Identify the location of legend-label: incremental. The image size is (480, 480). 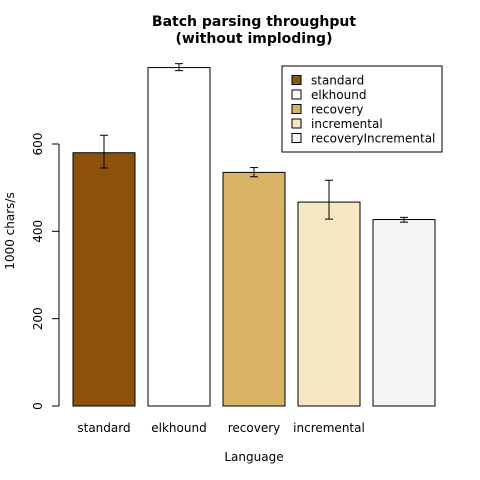
(347, 124).